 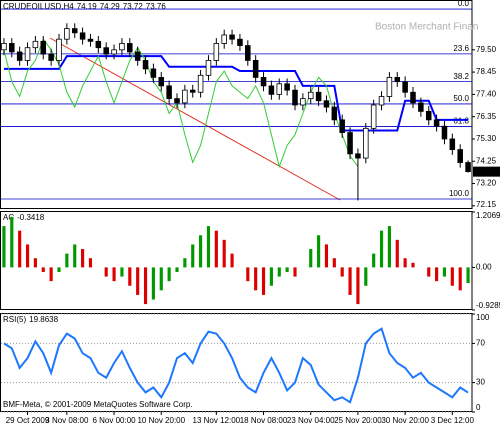 I want to click on rsi-header: RSI(5) 19.8638, so click(x=31, y=319).